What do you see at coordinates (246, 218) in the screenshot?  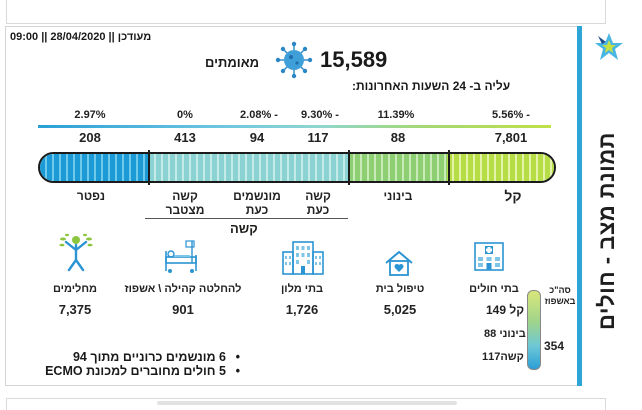 I see `severe-group-underline` at bounding box center [246, 218].